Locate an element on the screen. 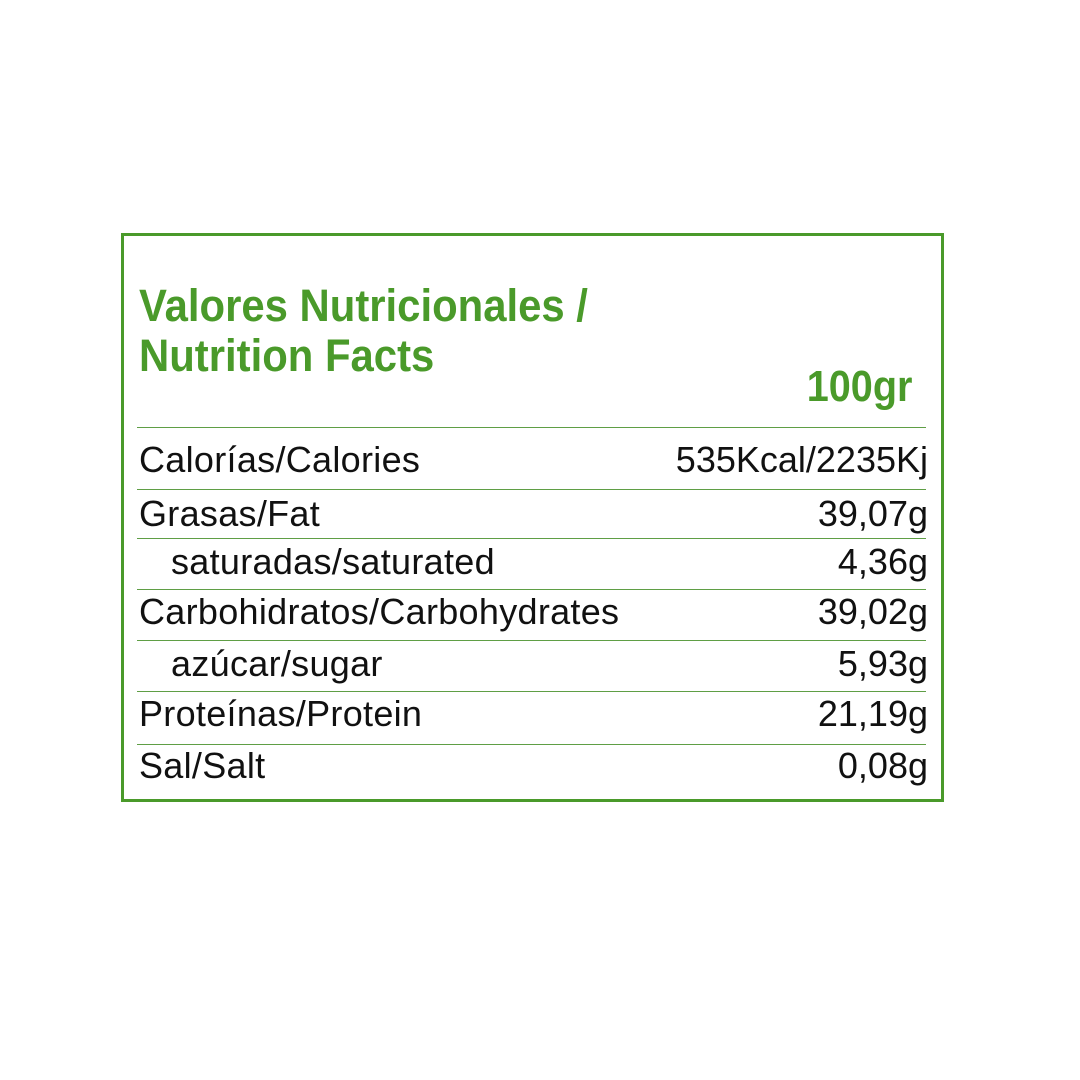  table-row-carbohydrates: Carbohidratos/Carbohydrates 39,02g is located at coordinates (533, 612).